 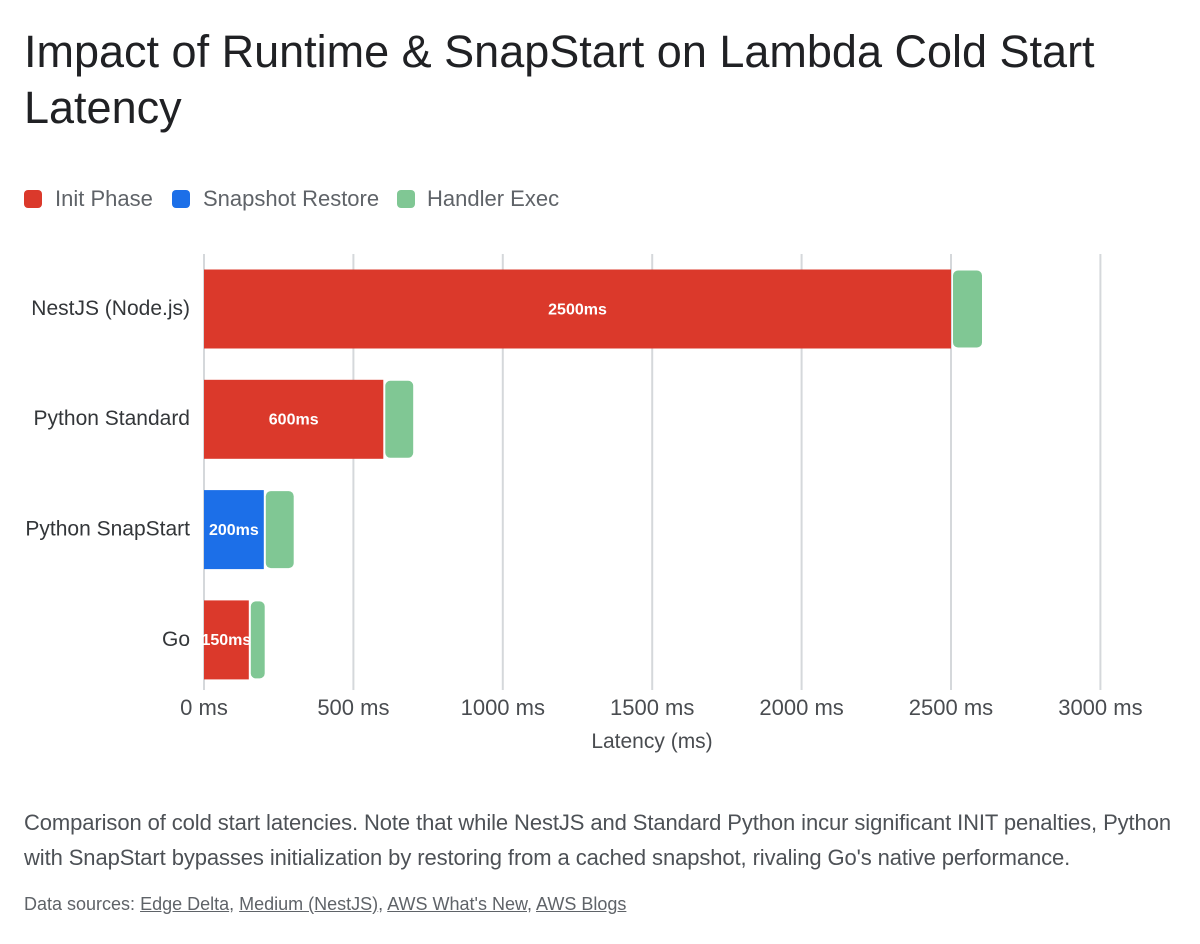 What do you see at coordinates (226, 640) in the screenshot?
I see `svg-text: 150ms` at bounding box center [226, 640].